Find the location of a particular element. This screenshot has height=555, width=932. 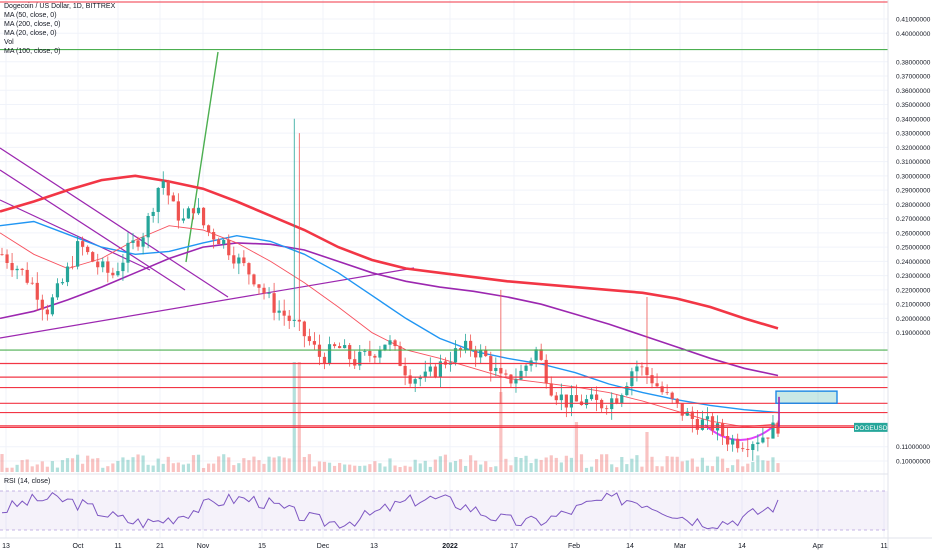

legend-ma20: MA (20, close, 0) is located at coordinates (30, 33).